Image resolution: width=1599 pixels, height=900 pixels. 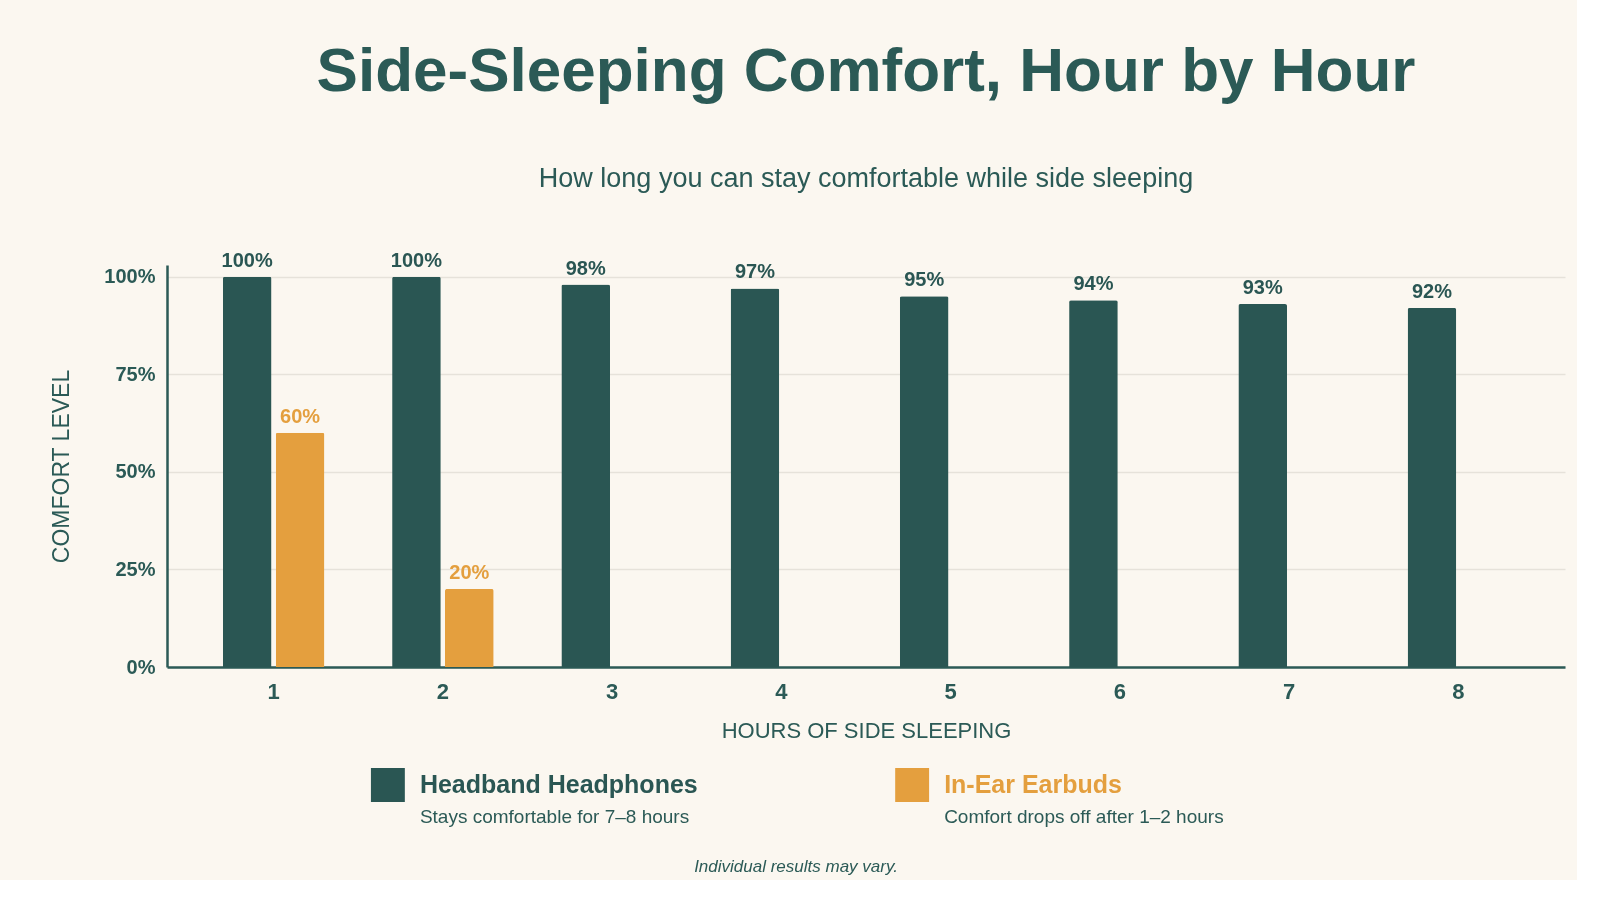 What do you see at coordinates (300, 415) in the screenshot?
I see `data-label: 60%` at bounding box center [300, 415].